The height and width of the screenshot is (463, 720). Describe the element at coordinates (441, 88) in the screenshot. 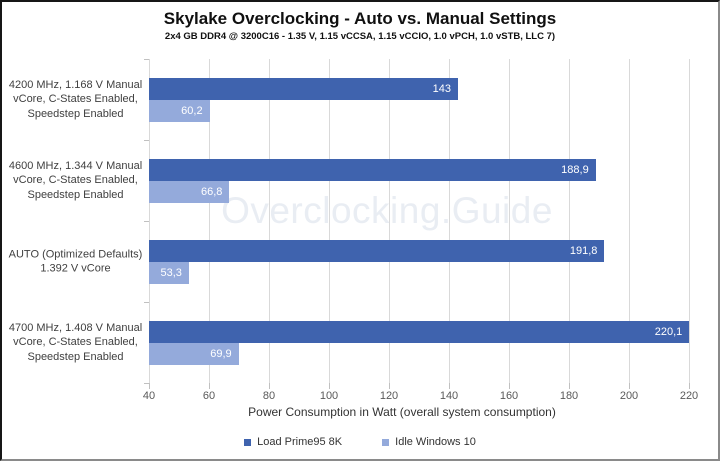

I see `bar-value-label: 143` at that location.